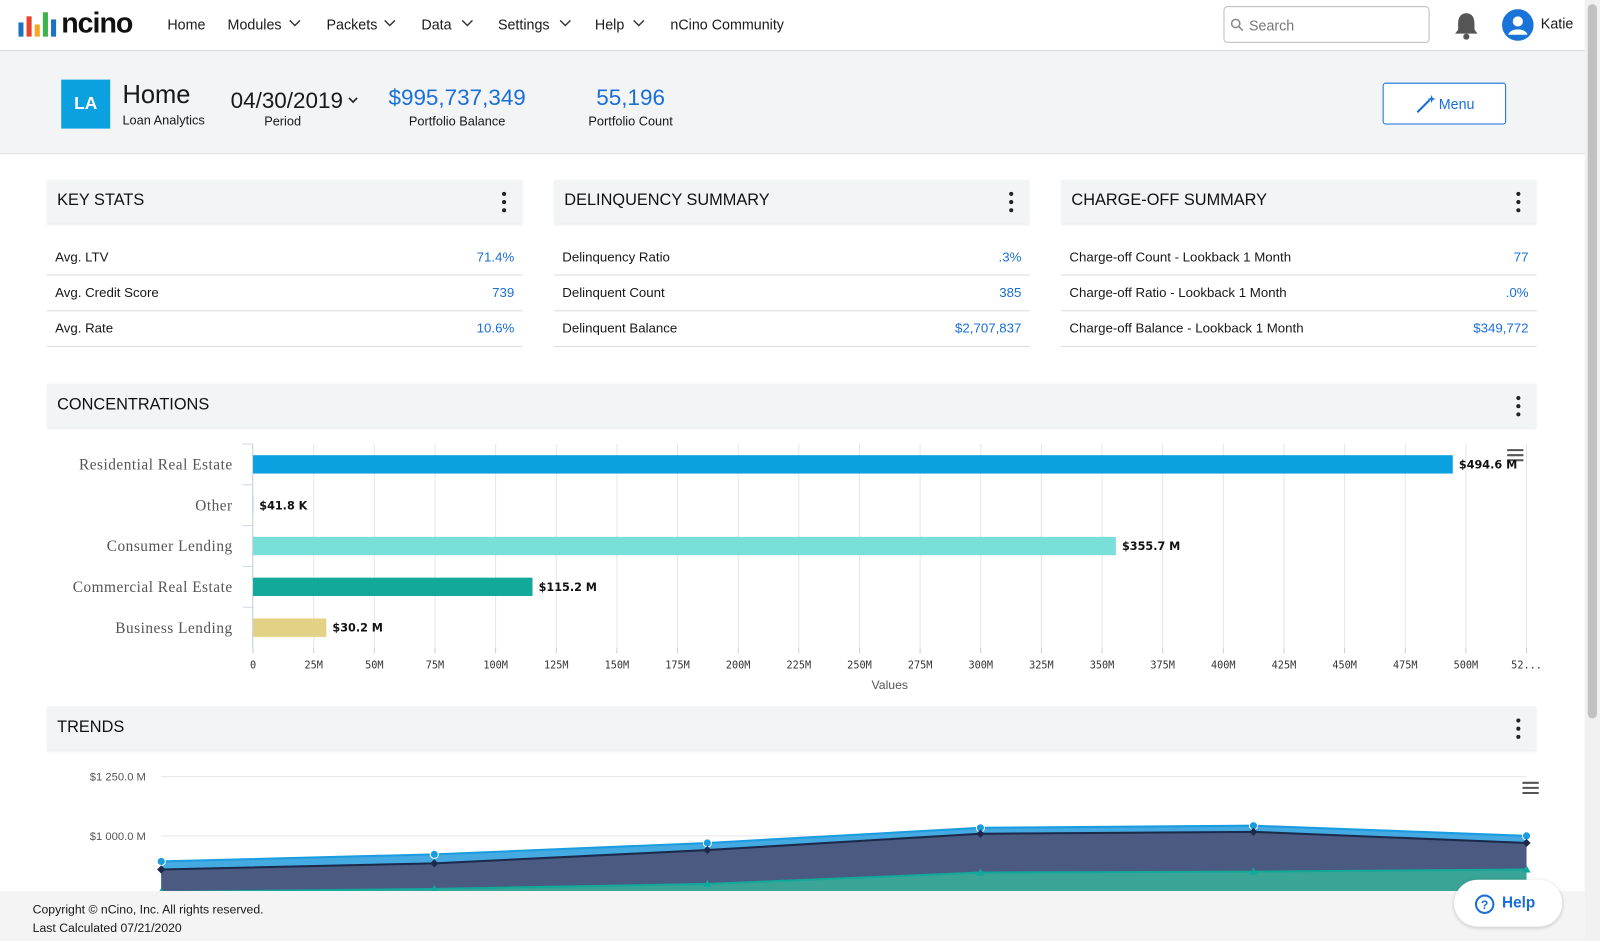 This screenshot has height=941, width=1600. I want to click on bell-icon, so click(1466, 25).